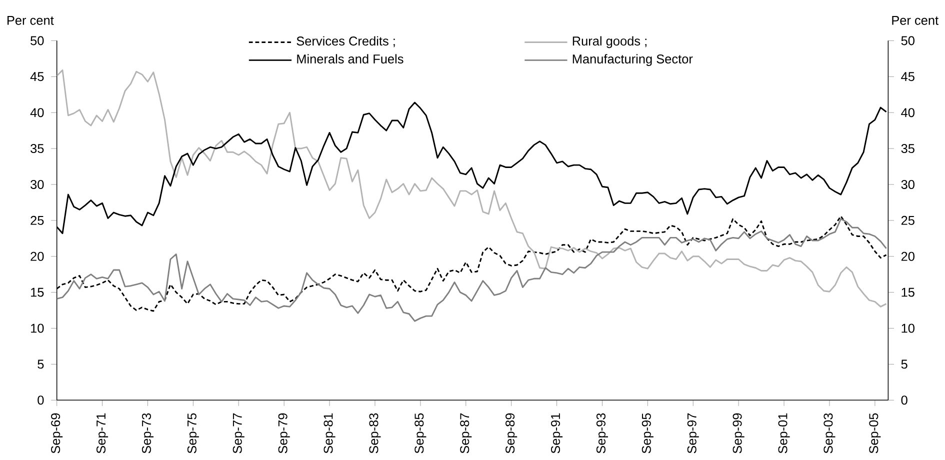 This screenshot has width=945, height=460. Describe the element at coordinates (37, 76) in the screenshot. I see `y-tick-label: 45` at that location.